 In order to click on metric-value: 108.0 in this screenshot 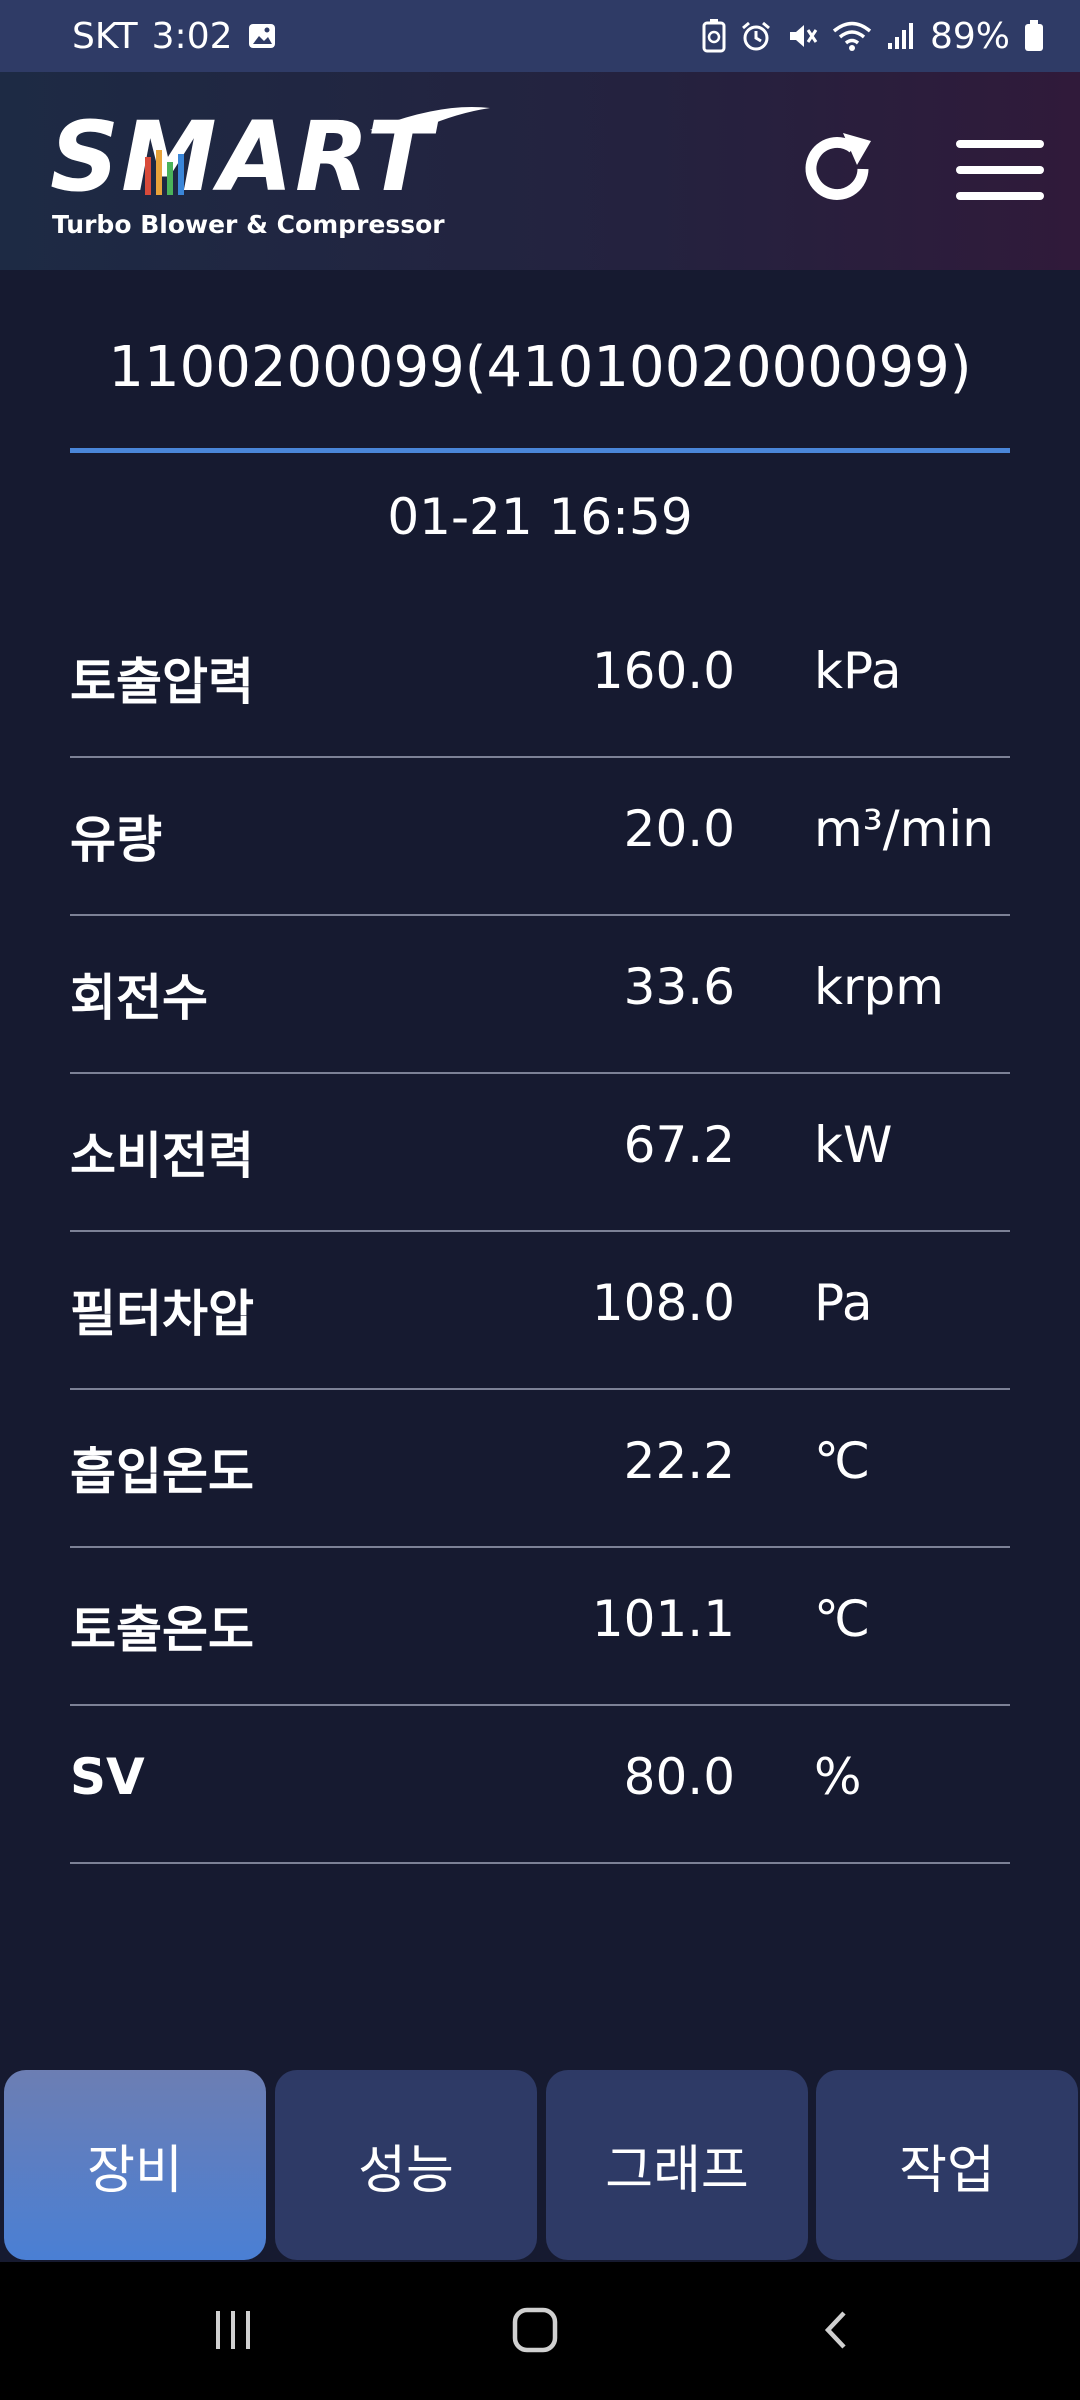, I will do `click(663, 1303)`.